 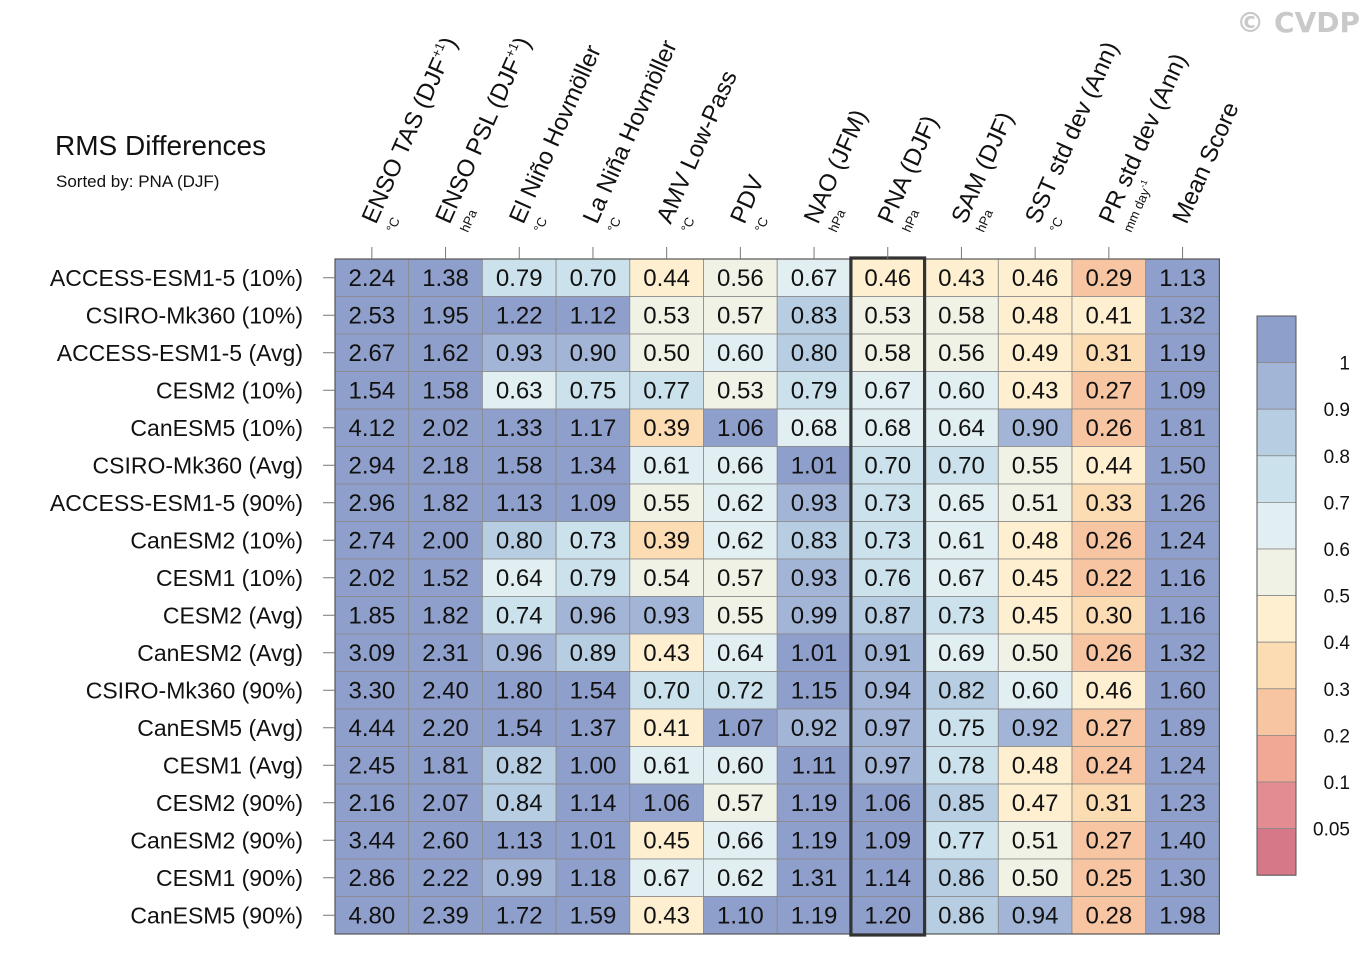 I want to click on cell-value: 0.79, so click(x=593, y=578).